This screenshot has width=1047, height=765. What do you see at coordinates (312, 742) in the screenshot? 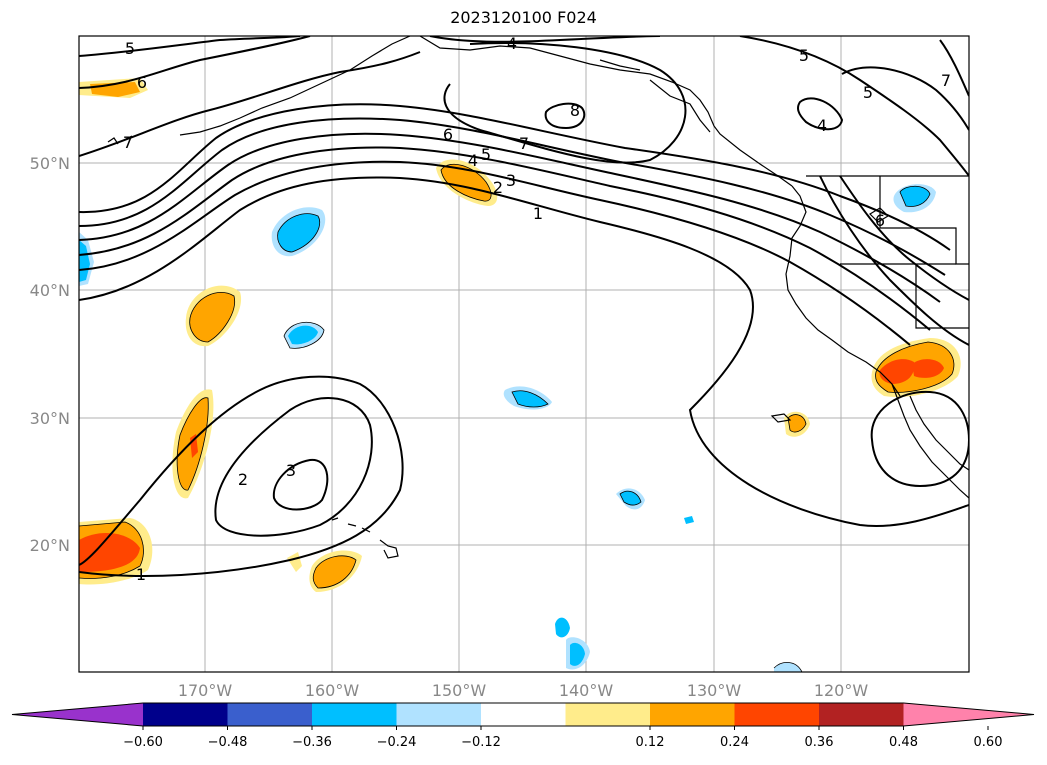
I see `colorbar-tick-label: −0.36` at bounding box center [312, 742].